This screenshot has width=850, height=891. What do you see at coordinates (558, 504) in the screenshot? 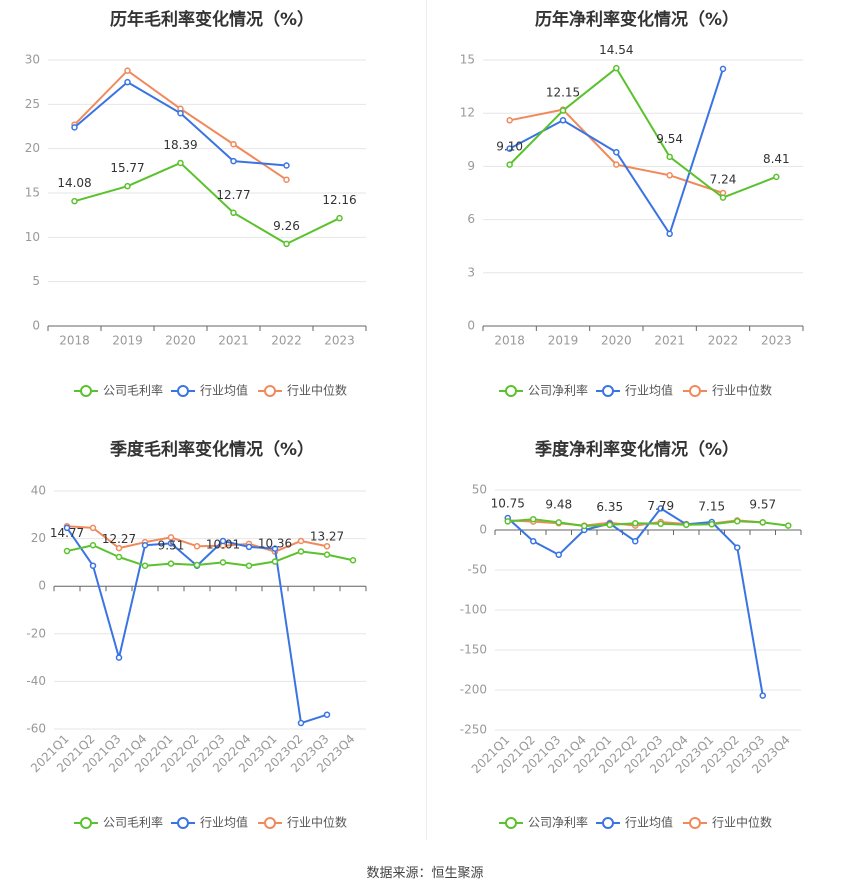
I see `data-label: 9.48` at bounding box center [558, 504].